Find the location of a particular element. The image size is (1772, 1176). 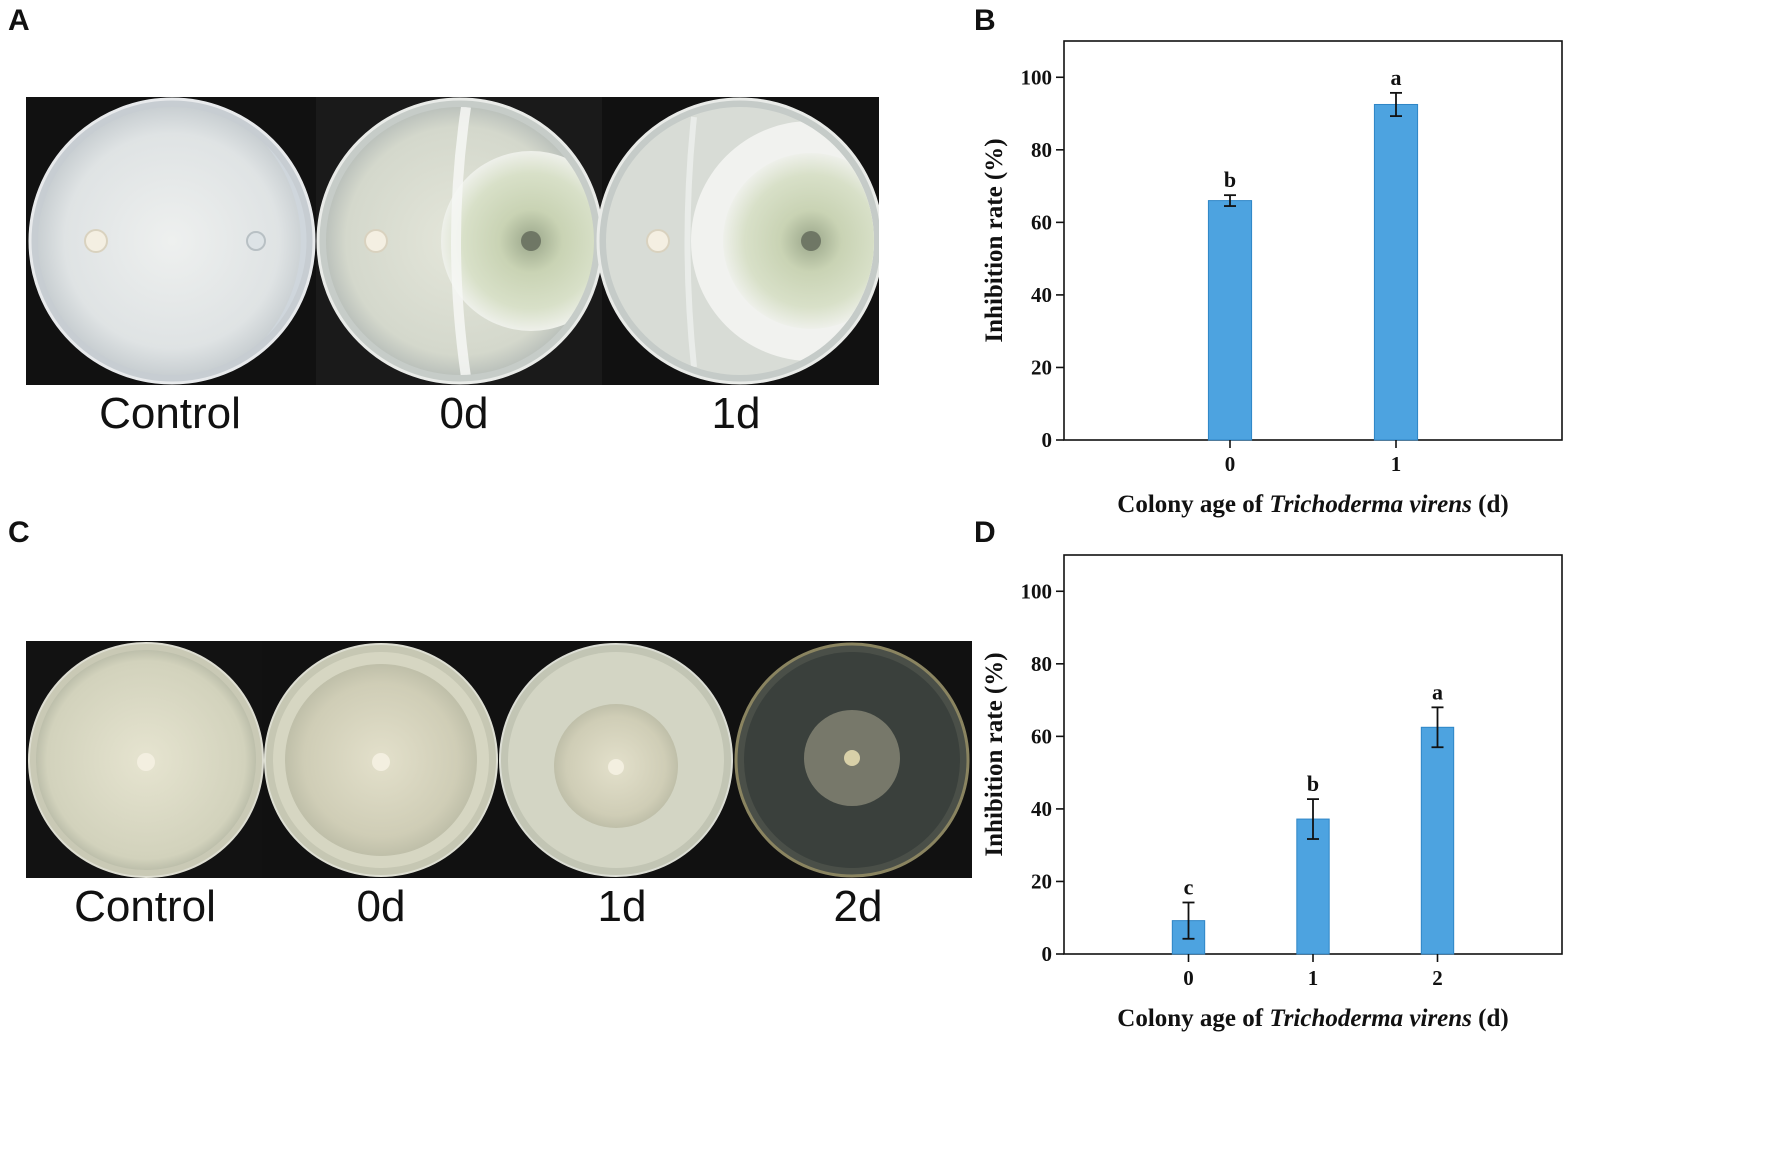

y-tick-label-d: 40 is located at coordinates (1041, 809).